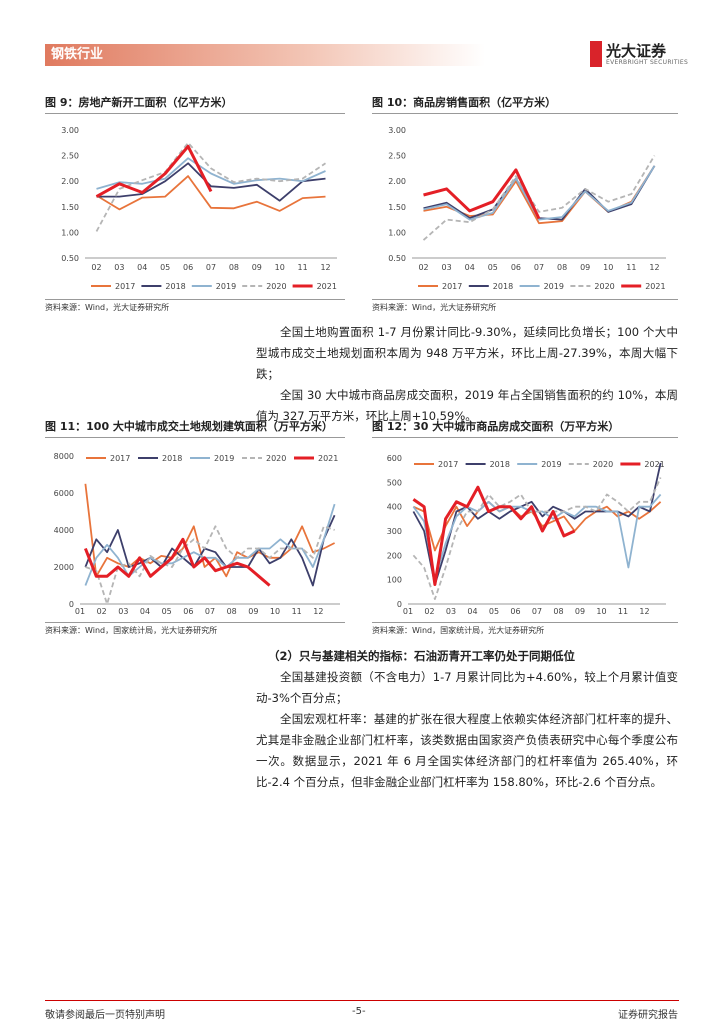 Image resolution: width=724 pixels, height=1024 pixels. What do you see at coordinates (421, 656) in the screenshot?
I see `section-heading: （2）只与基建相关的指标：石油沥青开工率仍处于同期低位` at bounding box center [421, 656].